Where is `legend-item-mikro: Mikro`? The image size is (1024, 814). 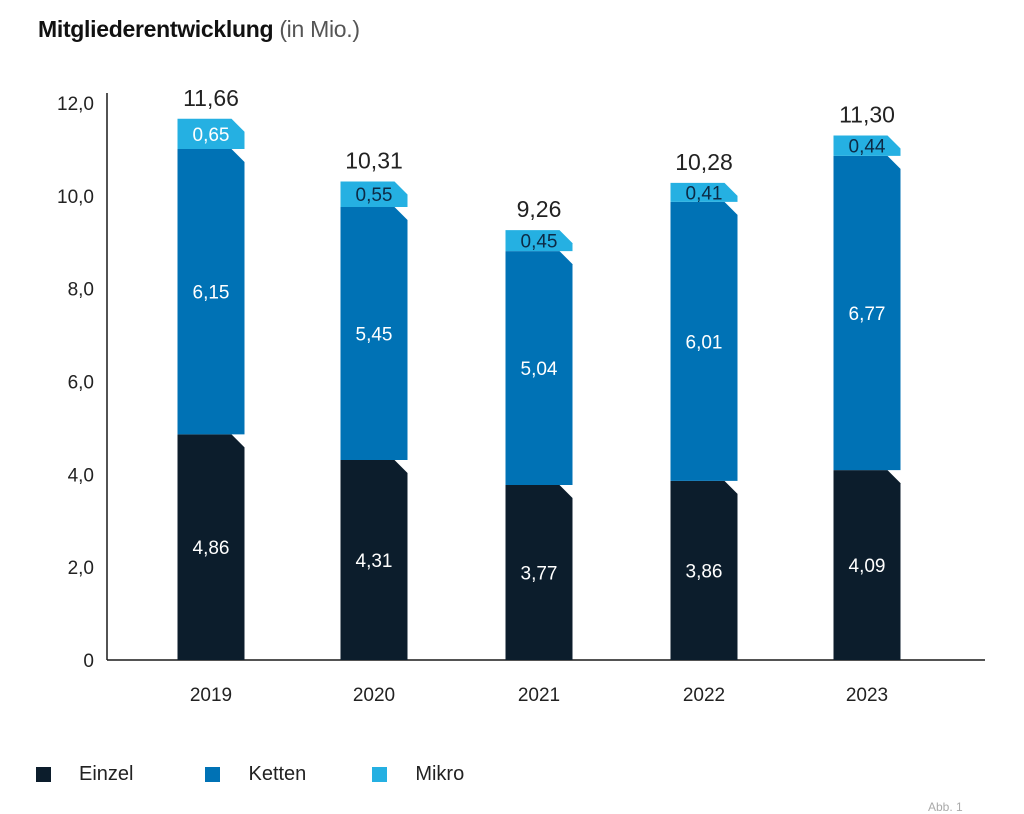 legend-item-mikro: Mikro is located at coordinates (418, 774).